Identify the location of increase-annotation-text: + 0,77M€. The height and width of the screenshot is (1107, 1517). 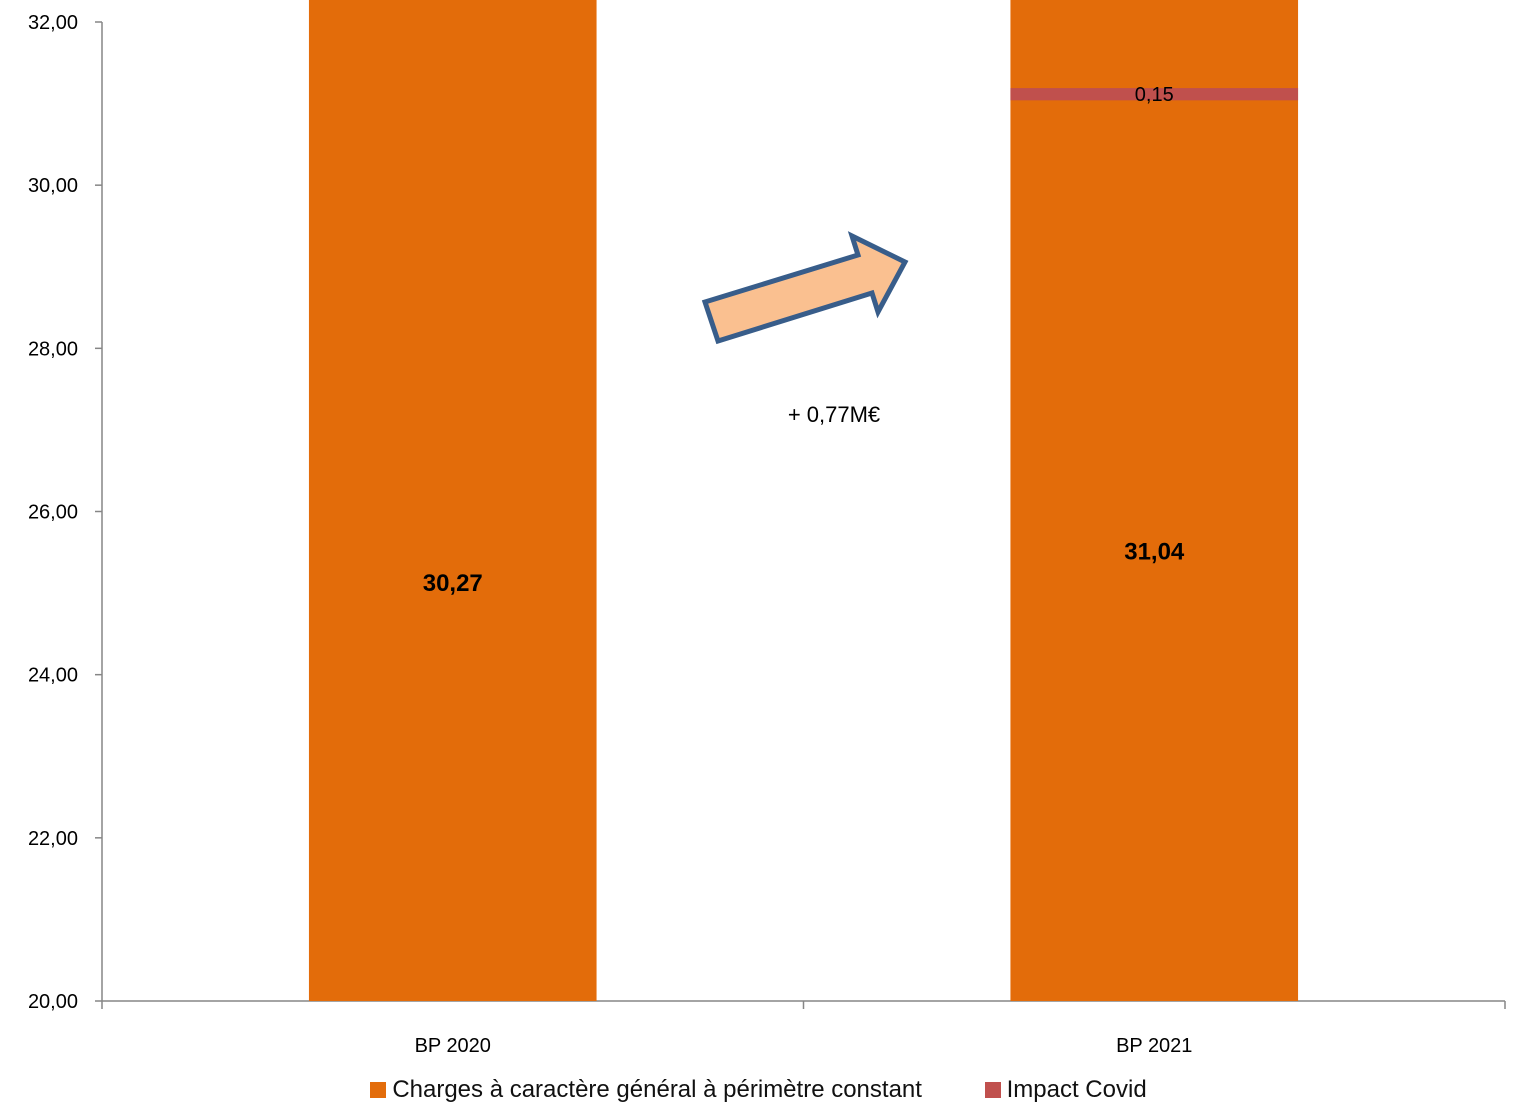
(834, 414).